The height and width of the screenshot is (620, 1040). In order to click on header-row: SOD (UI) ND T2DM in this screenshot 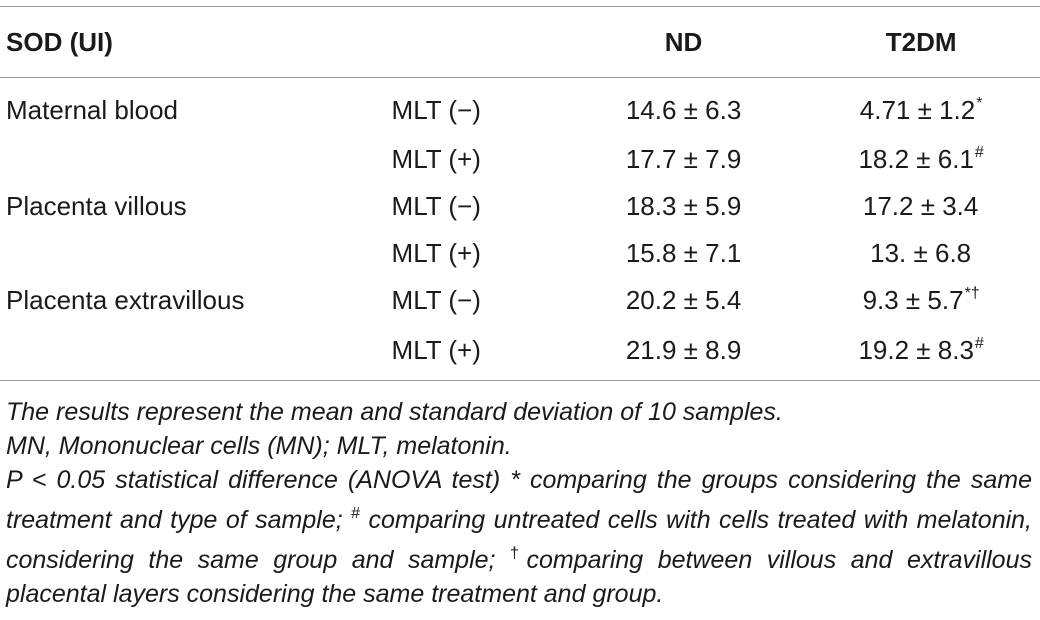, I will do `click(520, 42)`.